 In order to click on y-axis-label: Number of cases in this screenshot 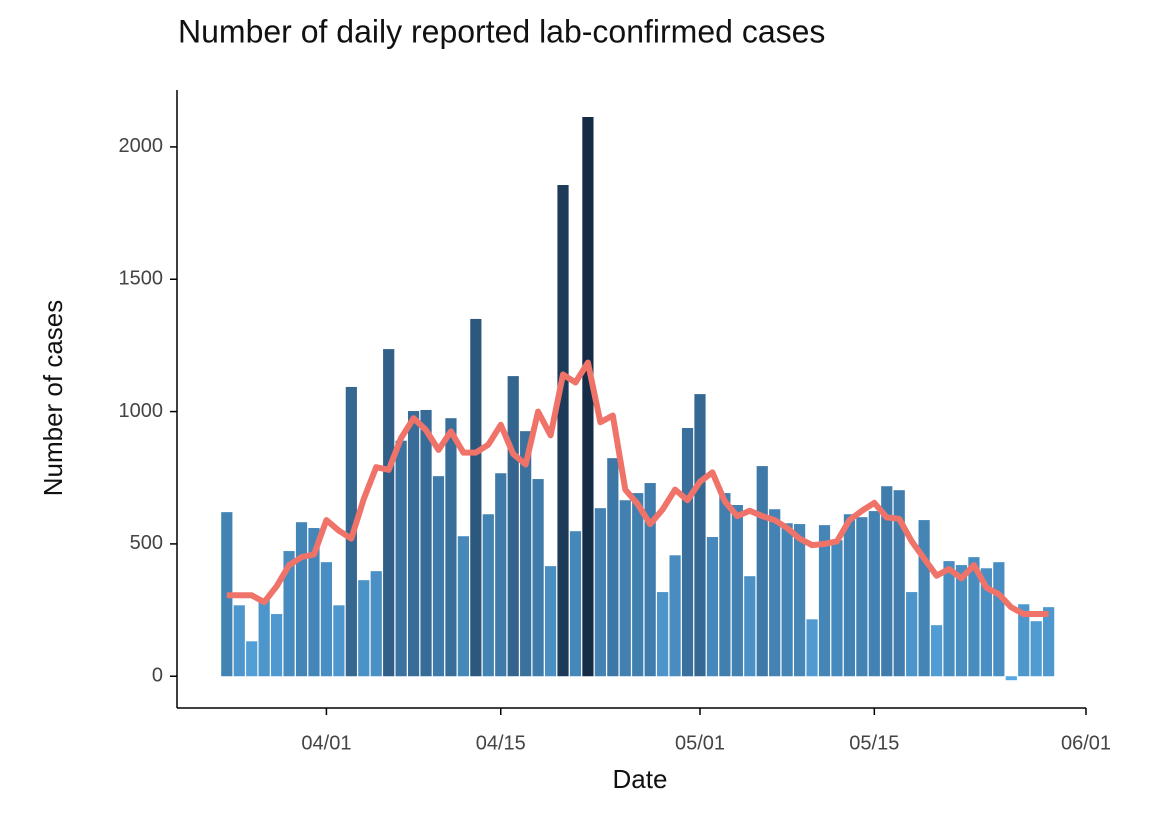, I will do `click(53, 398)`.